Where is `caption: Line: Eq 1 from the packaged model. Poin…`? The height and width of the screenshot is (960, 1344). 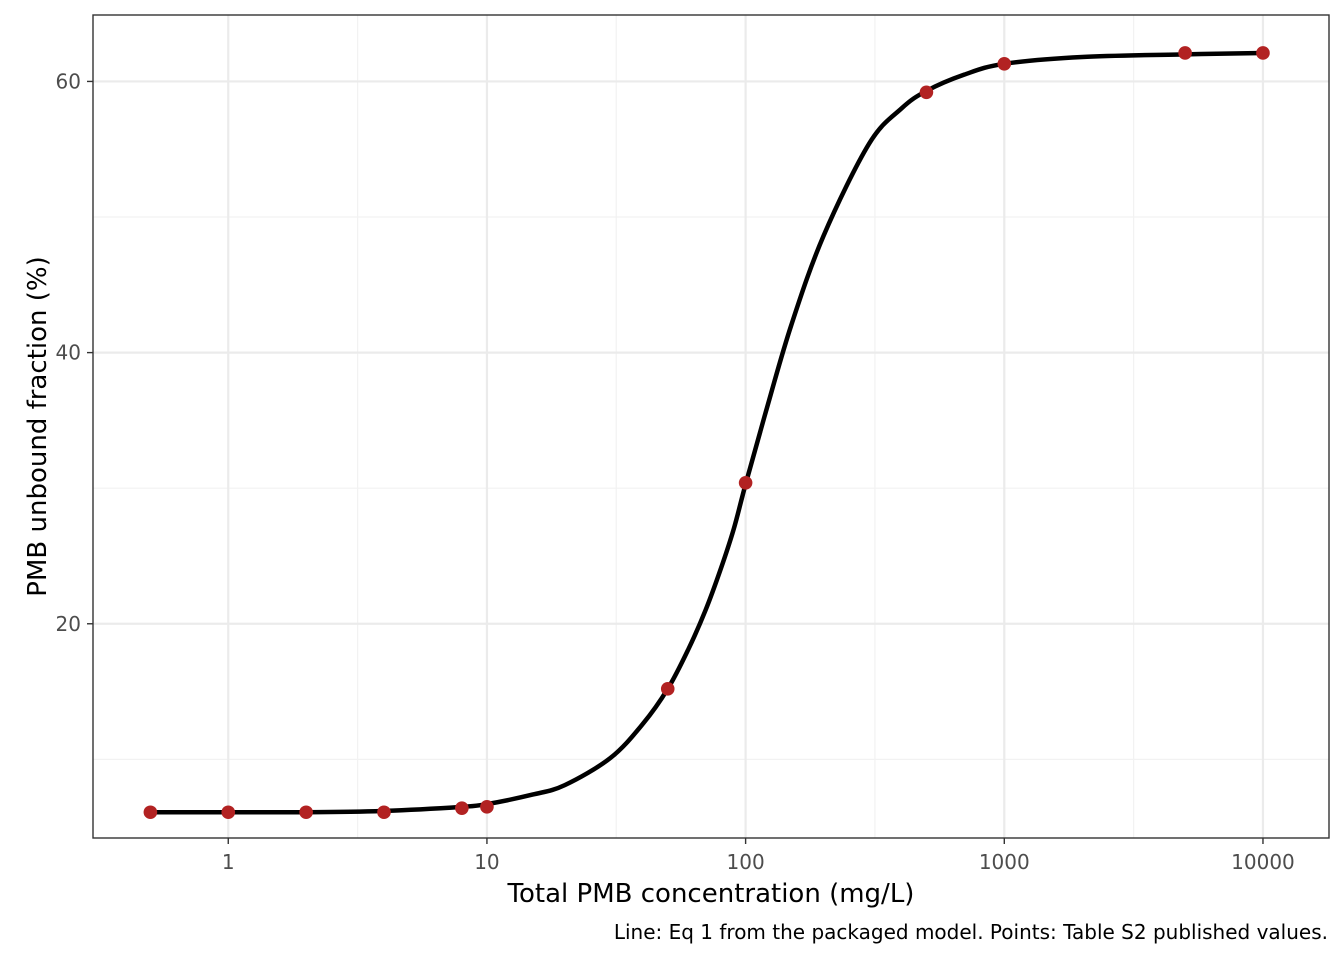
caption: Line: Eq 1 from the packaged model. Poin… is located at coordinates (971, 932).